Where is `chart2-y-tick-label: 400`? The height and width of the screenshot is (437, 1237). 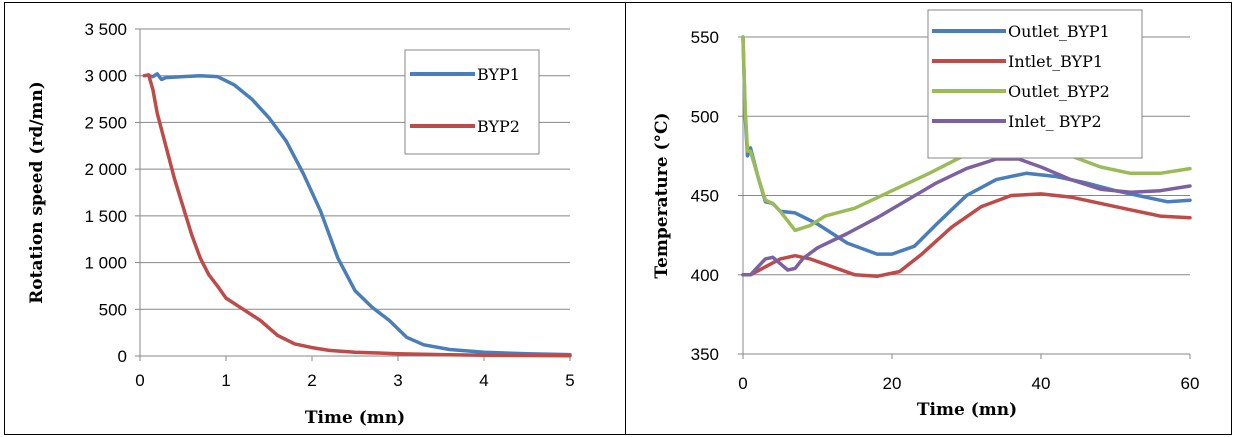
chart2-y-tick-label: 400 is located at coordinates (705, 275).